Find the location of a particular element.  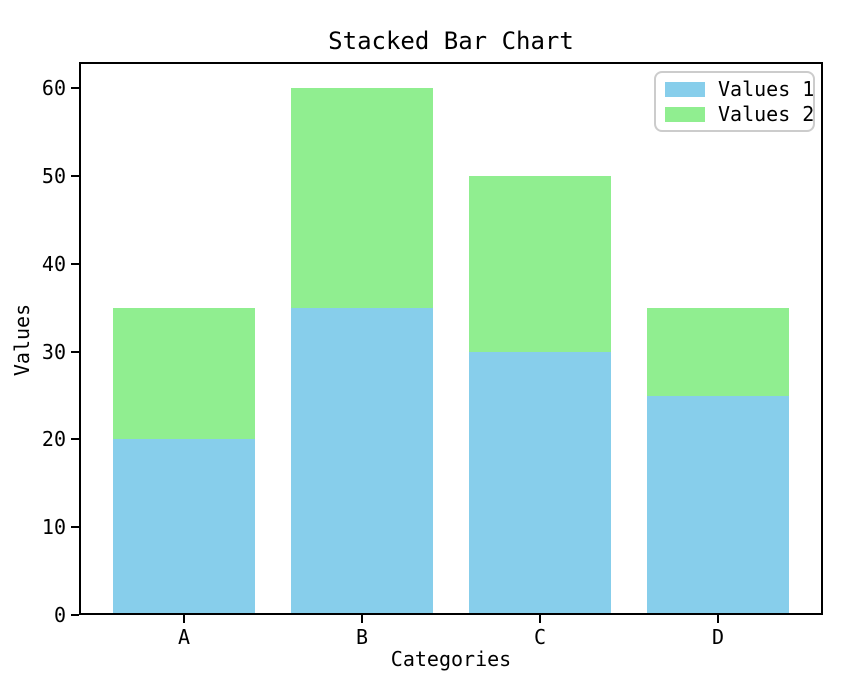

legend-label: Values 2 is located at coordinates (766, 114).